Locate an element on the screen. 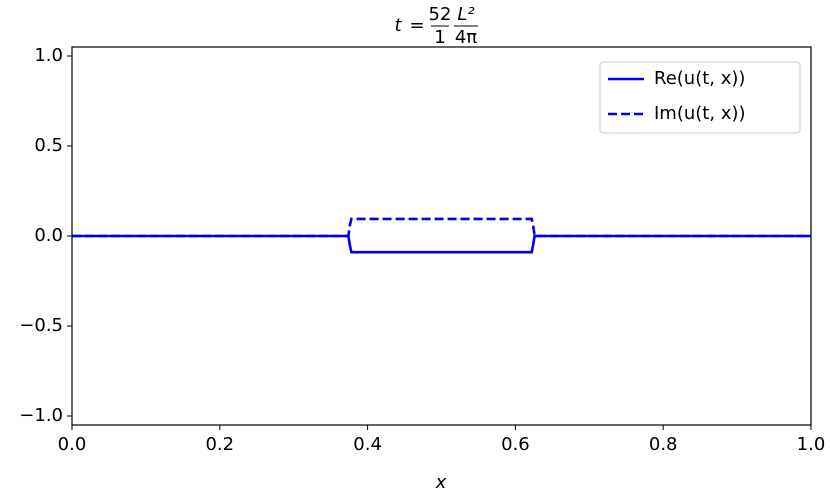 This screenshot has width=830, height=498. legend-label: Im(u(t, x)) is located at coordinates (700, 113).